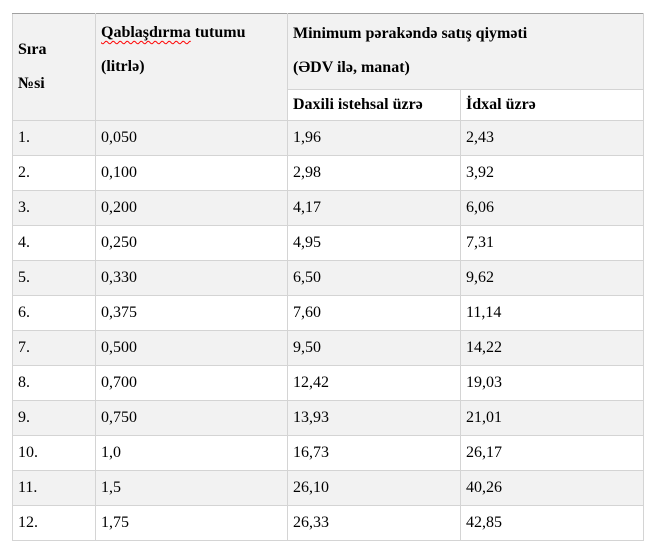 This screenshot has height=541, width=648. What do you see at coordinates (191, 138) in the screenshot?
I see `capacity-cell: 0,050` at bounding box center [191, 138].